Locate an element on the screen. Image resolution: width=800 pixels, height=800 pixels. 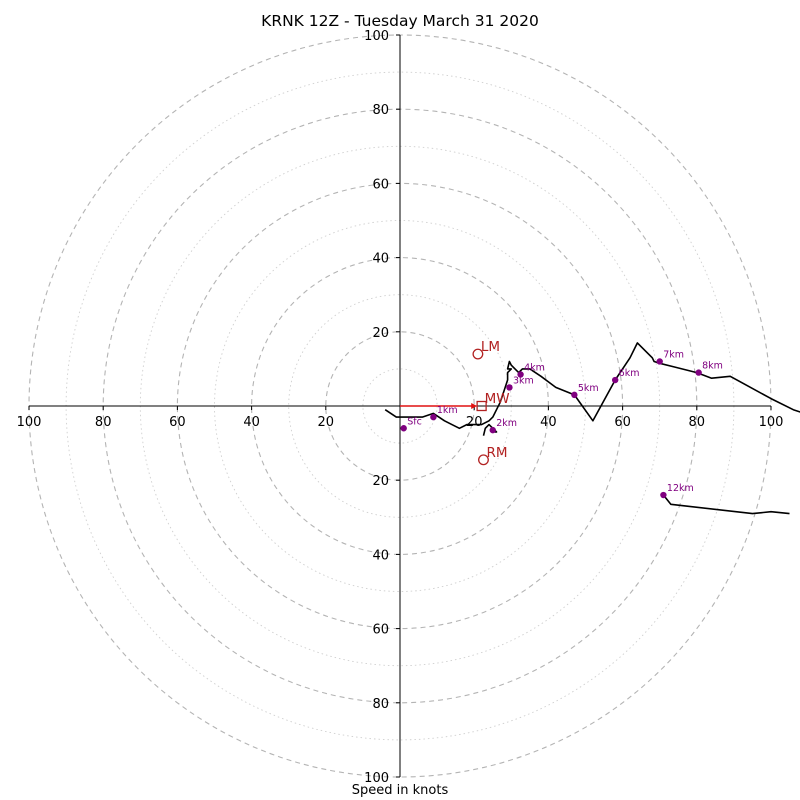
height-marker-label: 12km is located at coordinates (680, 488).